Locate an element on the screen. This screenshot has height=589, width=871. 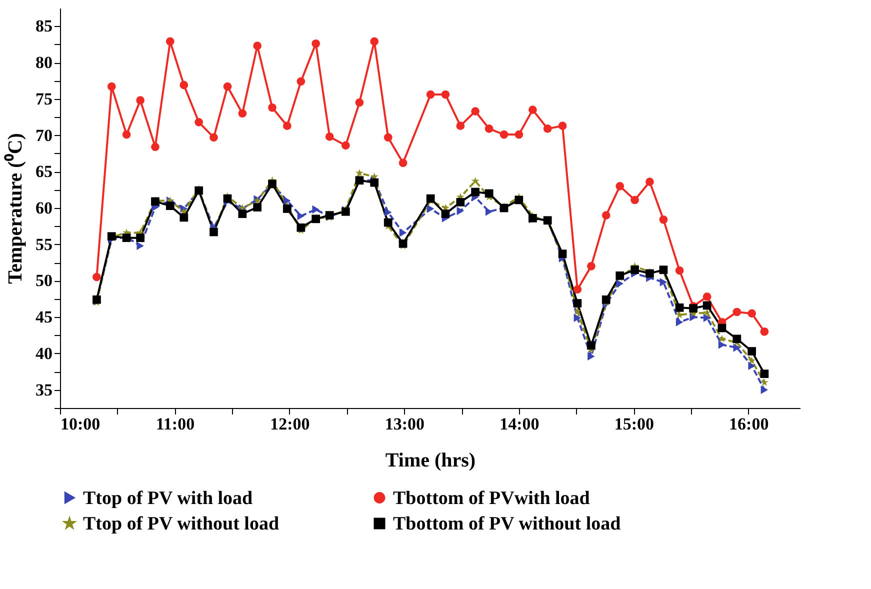
legend-label: Ttop of PV without load is located at coordinates (181, 524).